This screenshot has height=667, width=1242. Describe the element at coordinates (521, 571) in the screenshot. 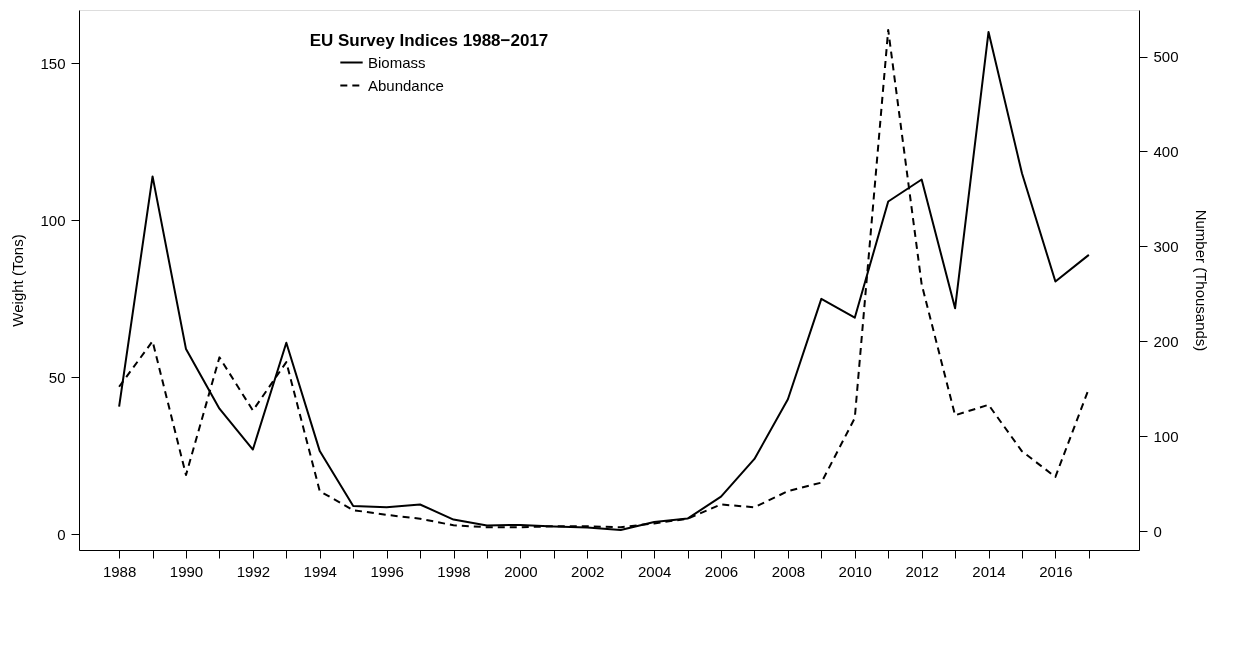

I see `x-tick-label: 2000` at that location.